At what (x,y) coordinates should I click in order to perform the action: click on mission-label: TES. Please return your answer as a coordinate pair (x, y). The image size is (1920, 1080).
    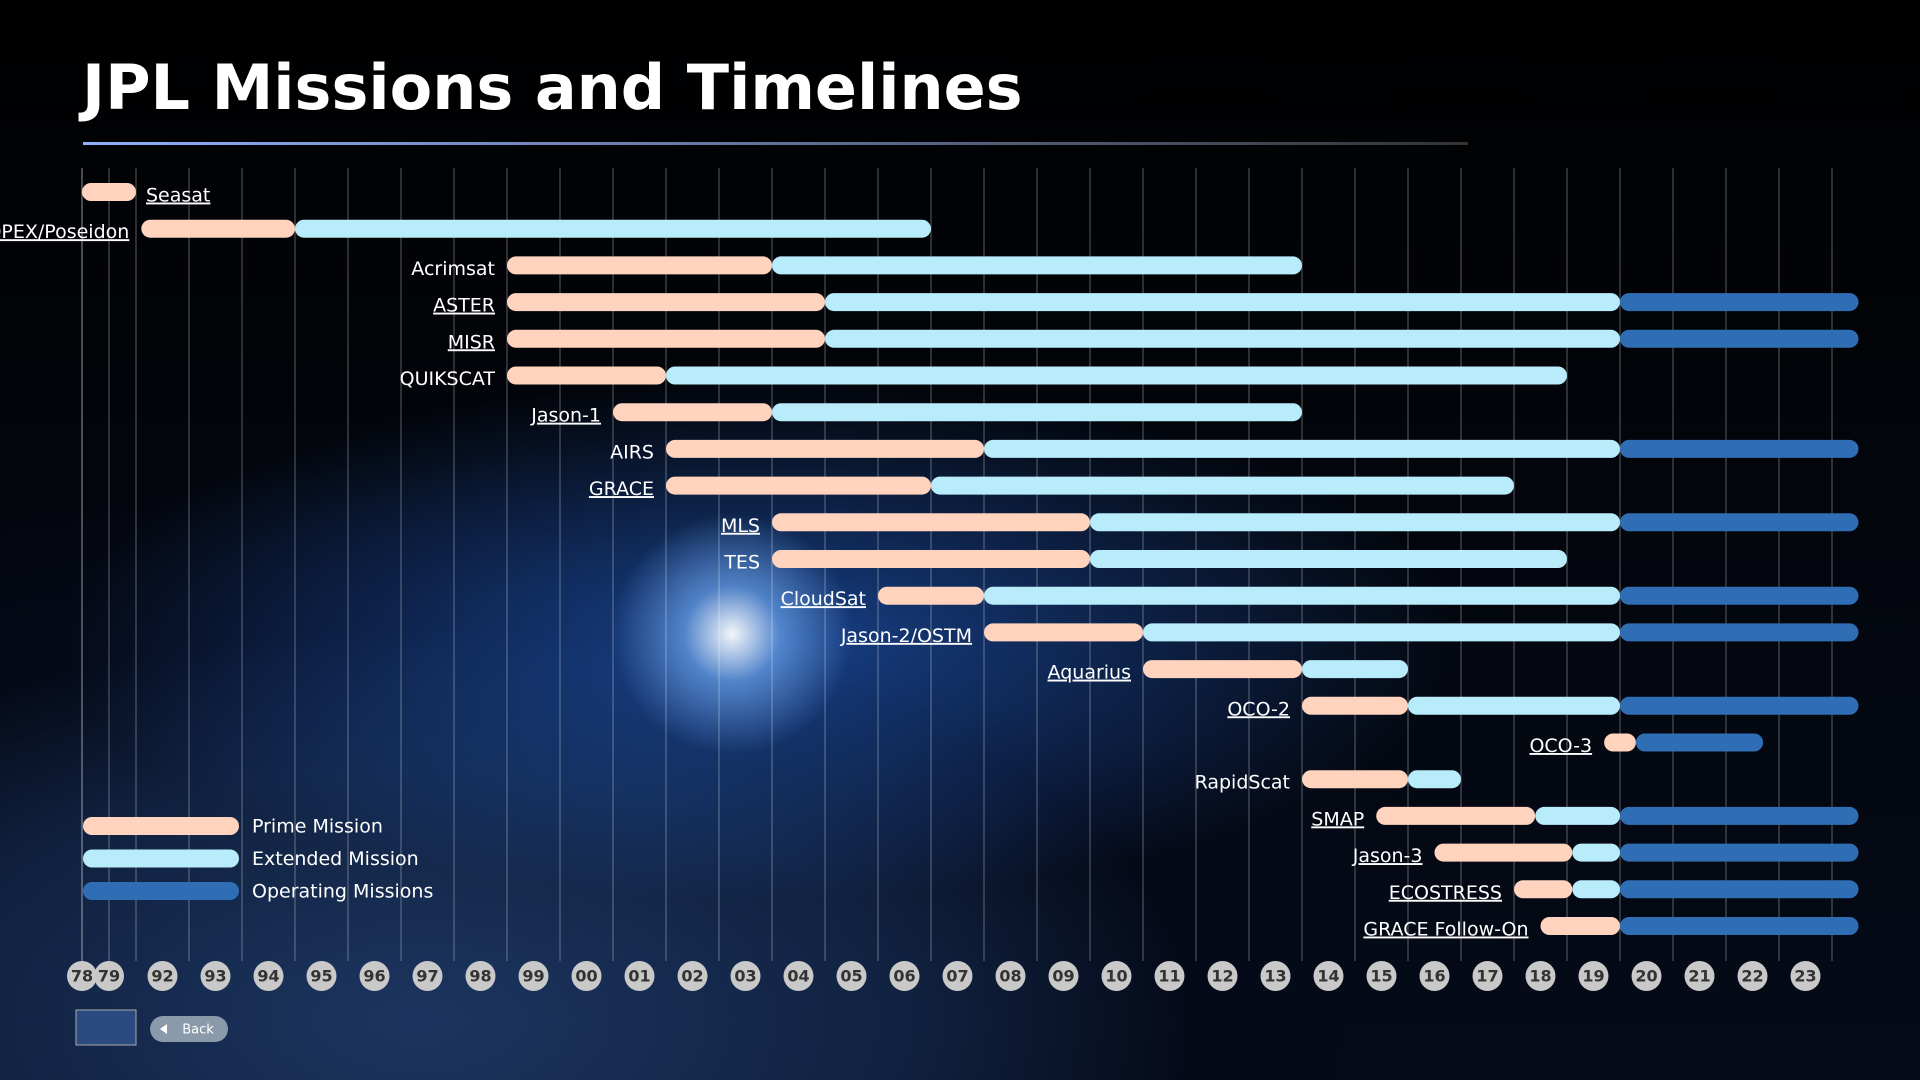
    Looking at the image, I should click on (741, 563).